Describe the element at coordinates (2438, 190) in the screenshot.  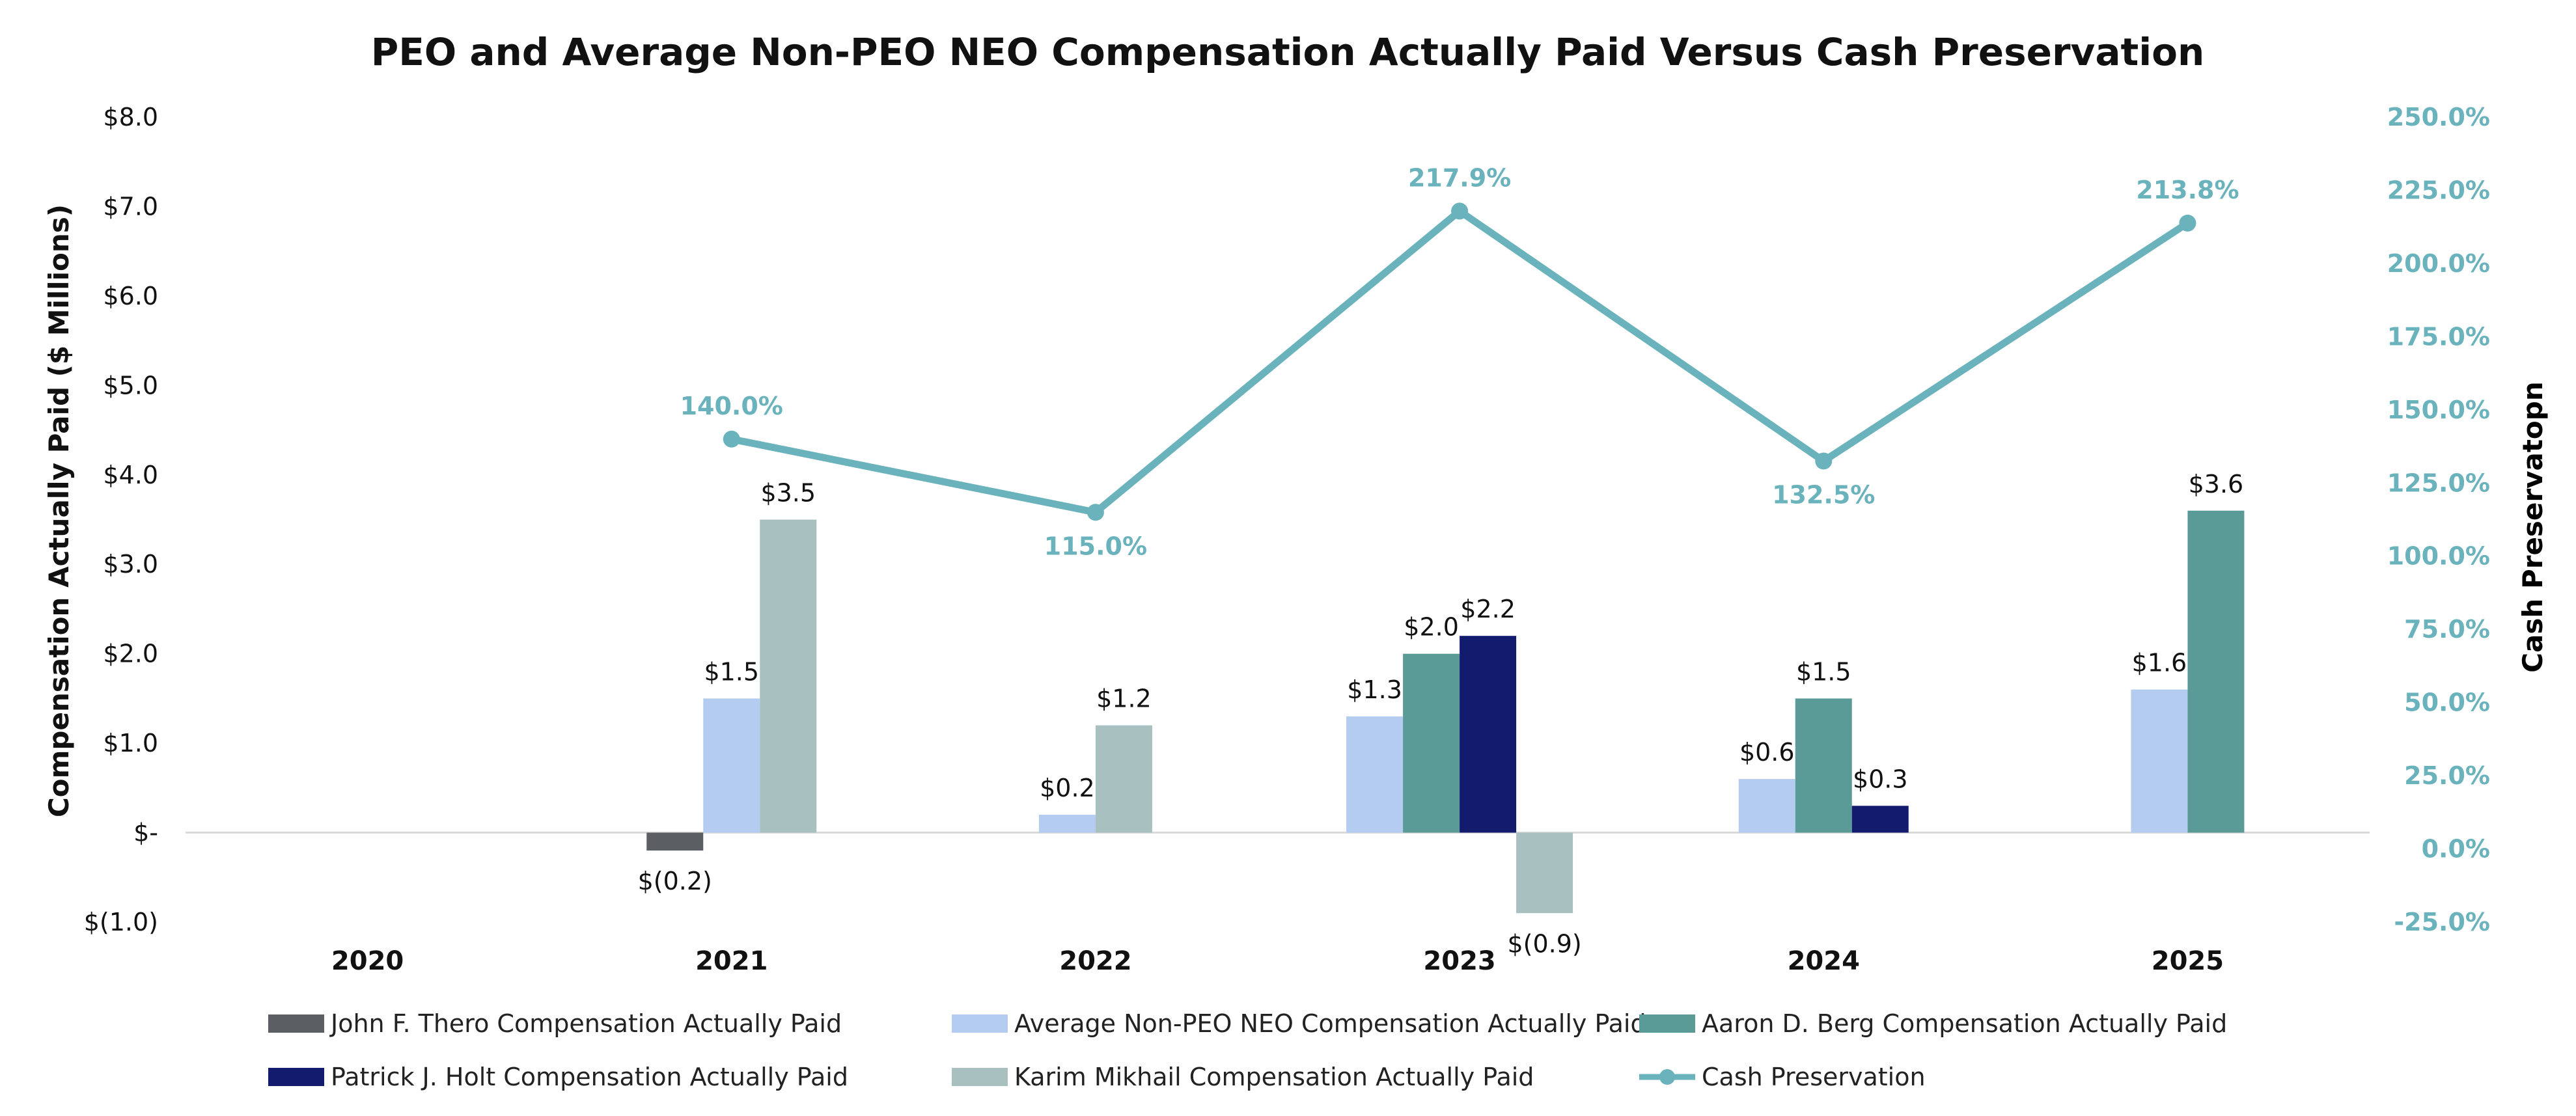
I see `right-tick-label: 225.0%` at that location.